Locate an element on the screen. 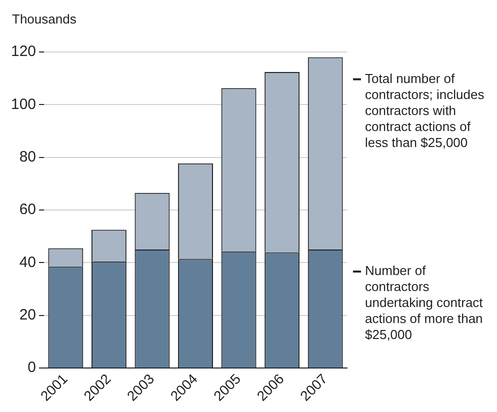 This screenshot has height=412, width=497. y-axis-title: Thousands is located at coordinates (44, 19).